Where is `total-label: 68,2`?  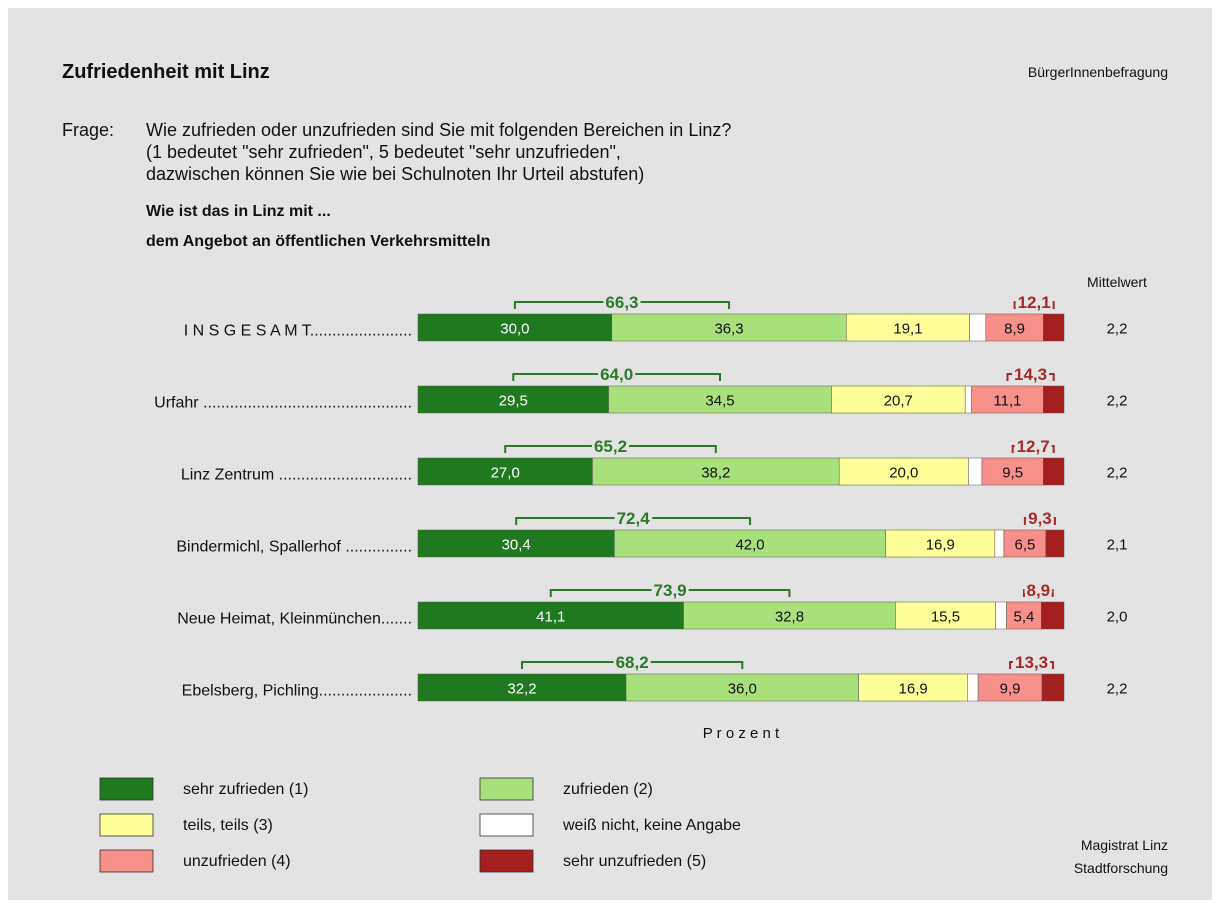
total-label: 68,2 is located at coordinates (632, 662).